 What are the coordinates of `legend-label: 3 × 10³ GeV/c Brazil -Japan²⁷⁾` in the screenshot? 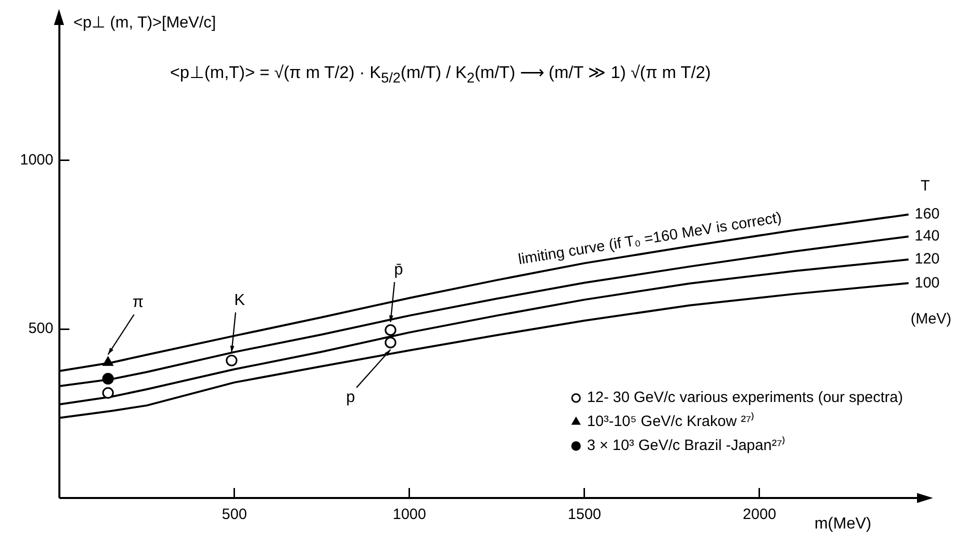 It's located at (686, 445).